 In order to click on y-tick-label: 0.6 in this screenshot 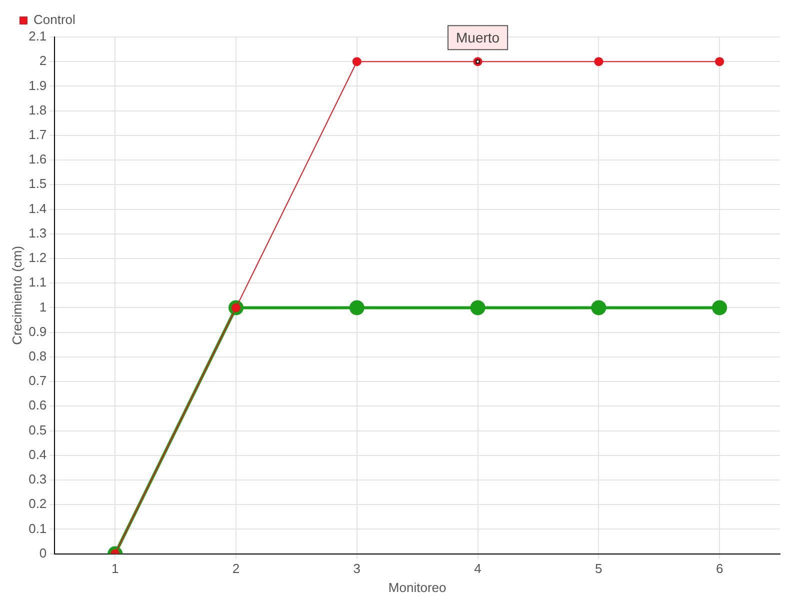, I will do `click(37, 405)`.